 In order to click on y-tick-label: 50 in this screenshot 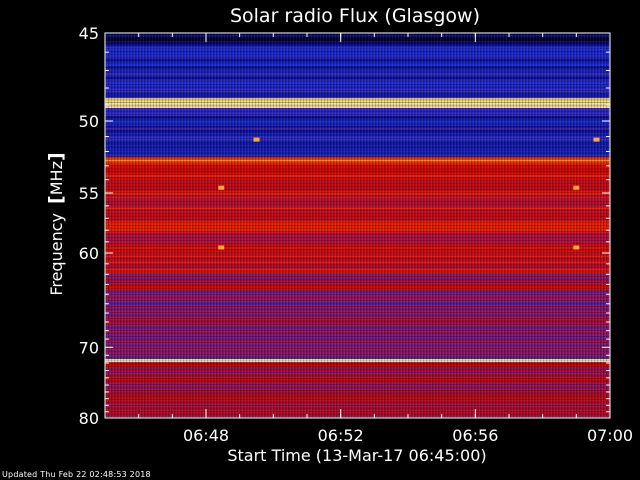, I will do `click(89, 121)`.